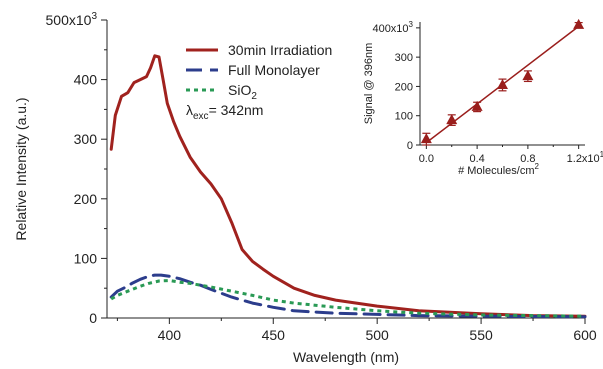  I want to click on main-y-tick-label: 100, so click(86, 258).